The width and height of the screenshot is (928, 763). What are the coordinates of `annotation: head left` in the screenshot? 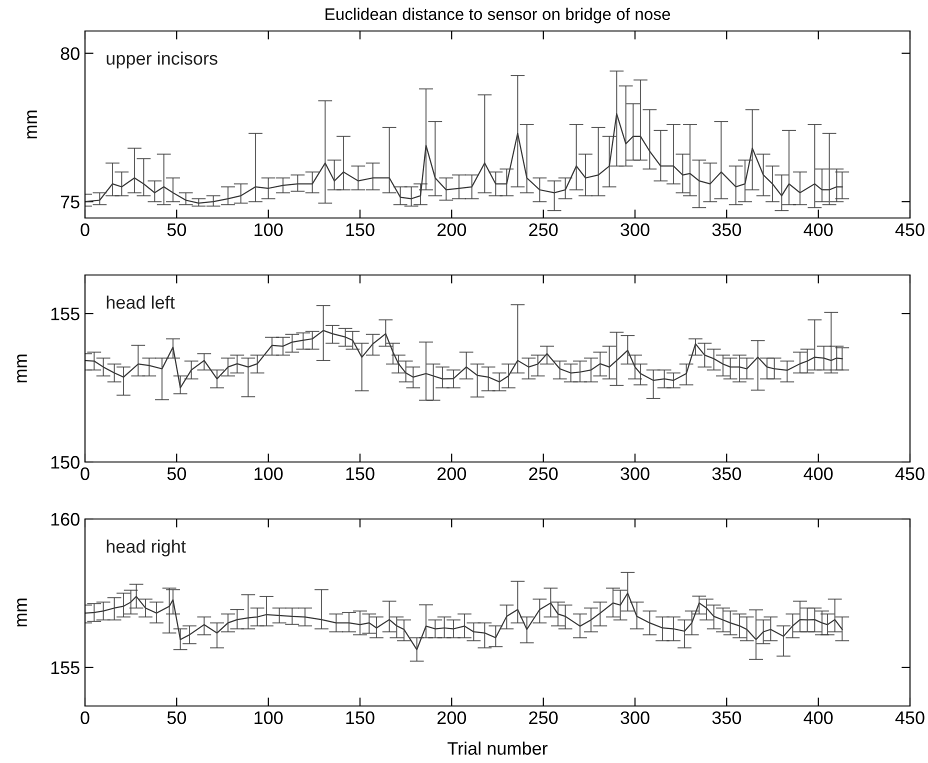 It's located at (140, 302).